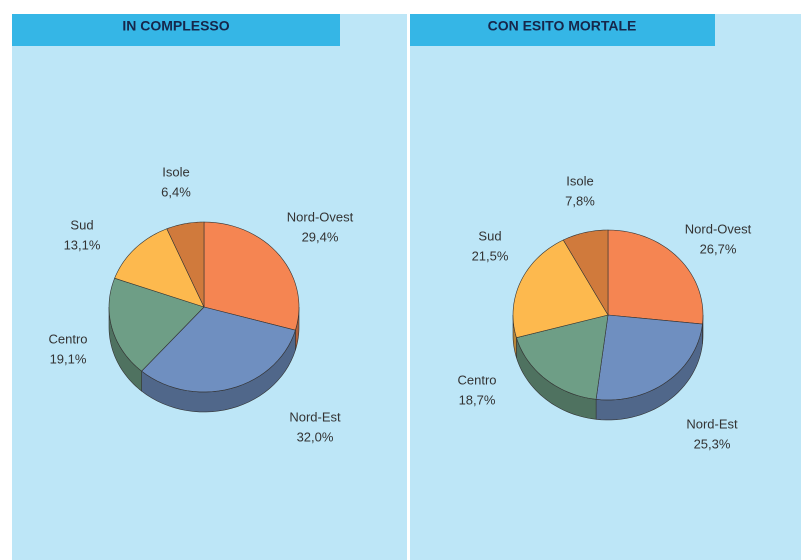 The width and height of the screenshot is (801, 560). I want to click on value-label: 7,8%, so click(580, 200).